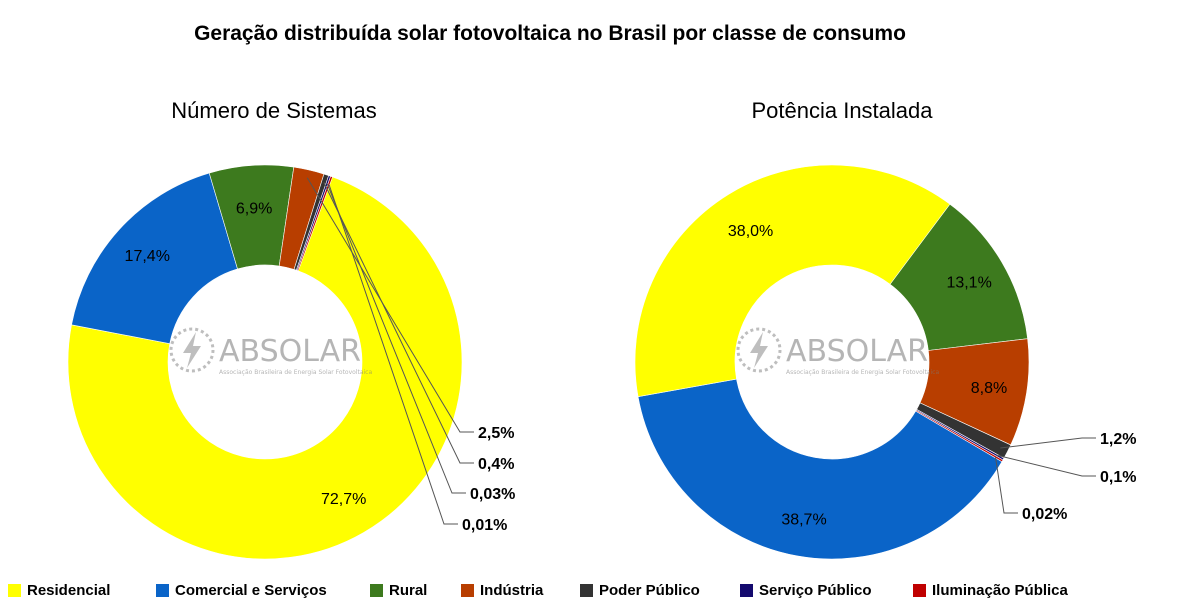  I want to click on data-label: 6,9%, so click(254, 208).